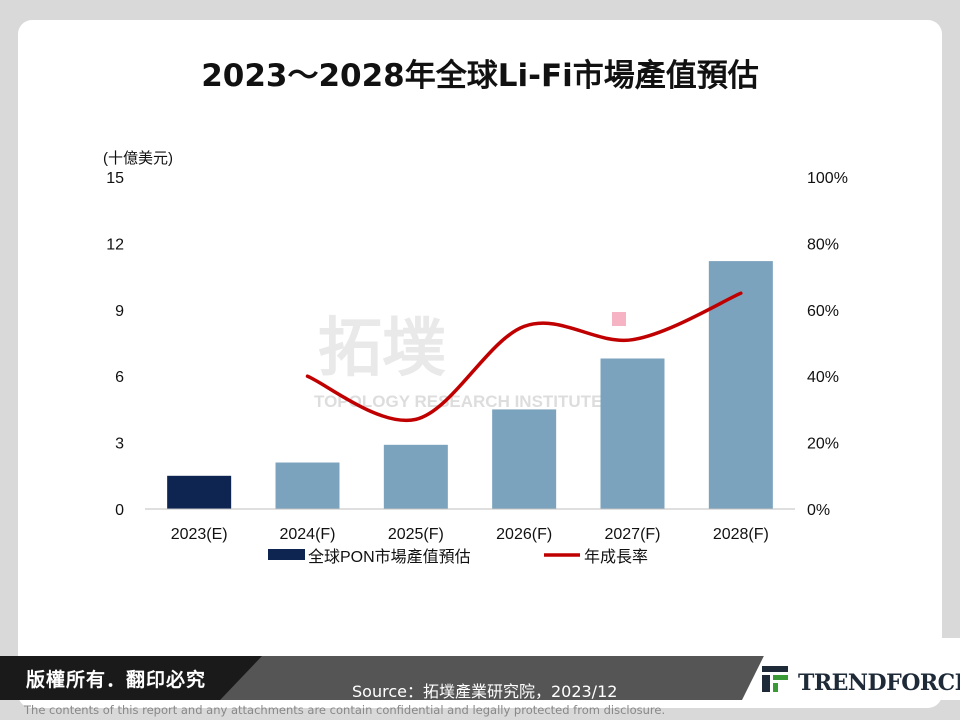  Describe the element at coordinates (619, 319) in the screenshot. I see `watermark-accent-square` at that location.